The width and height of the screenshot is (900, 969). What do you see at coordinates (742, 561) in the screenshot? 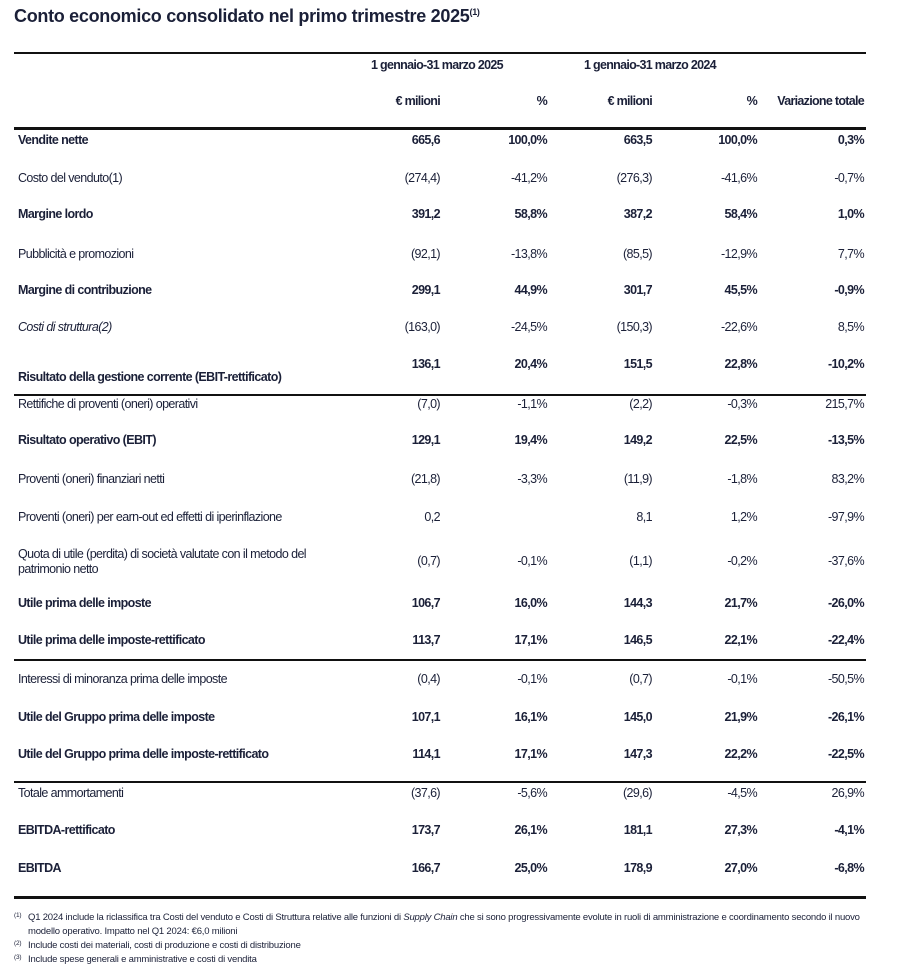
I see `cell-p2024: -0,2%` at bounding box center [742, 561].